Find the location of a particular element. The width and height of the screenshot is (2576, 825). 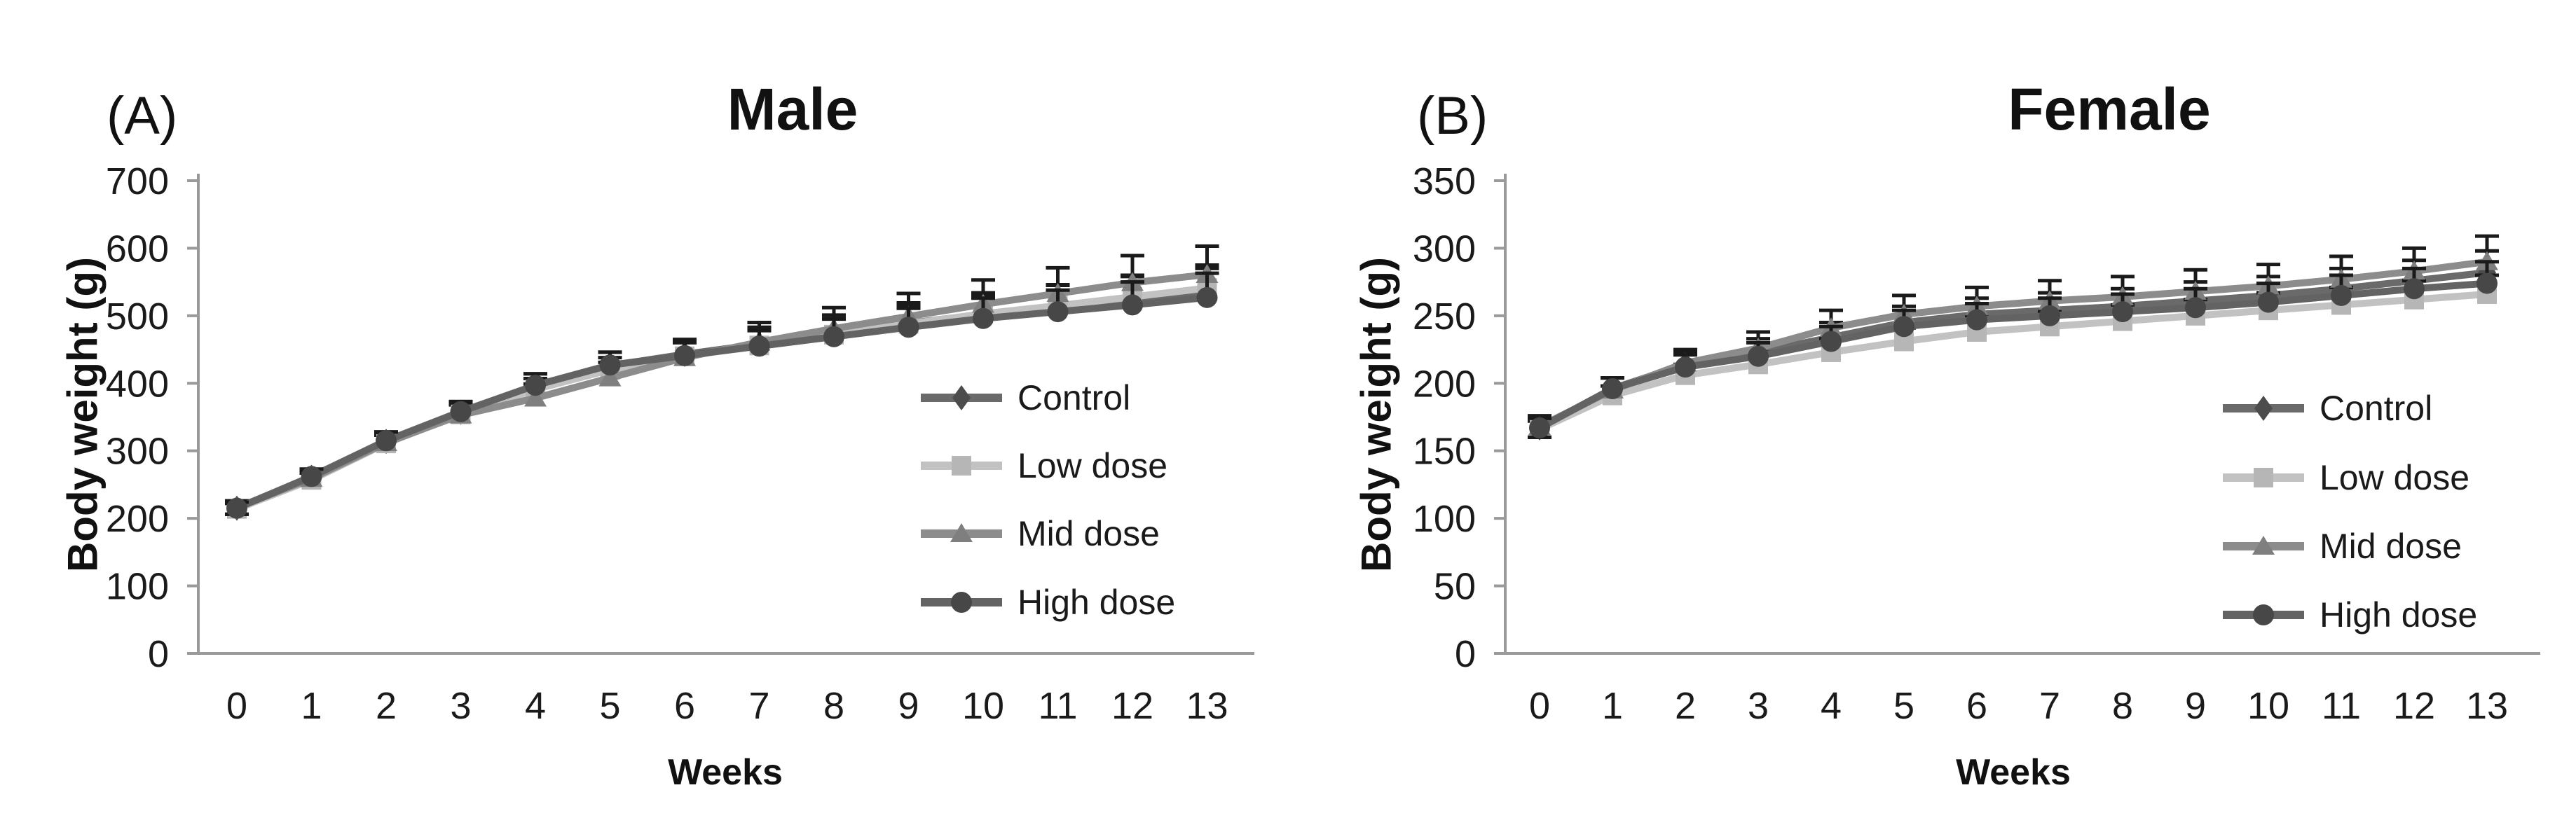

legend-label-high-dose: High dose is located at coordinates (1097, 602).